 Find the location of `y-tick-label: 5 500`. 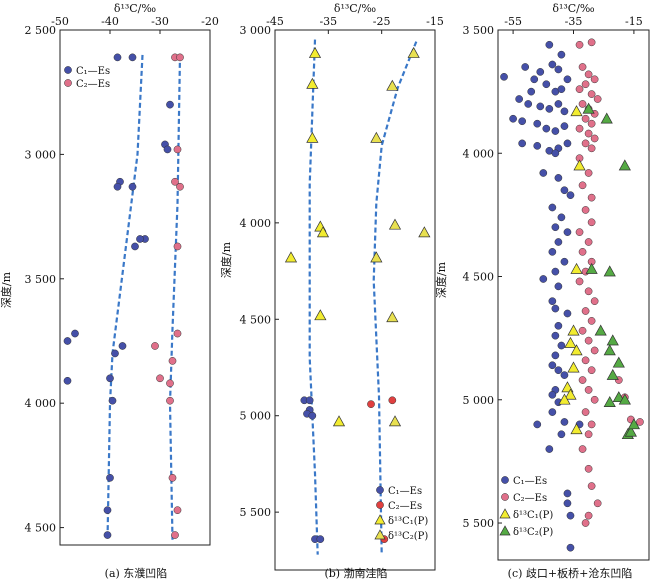

y-tick-label: 5 500 is located at coordinates (479, 523).